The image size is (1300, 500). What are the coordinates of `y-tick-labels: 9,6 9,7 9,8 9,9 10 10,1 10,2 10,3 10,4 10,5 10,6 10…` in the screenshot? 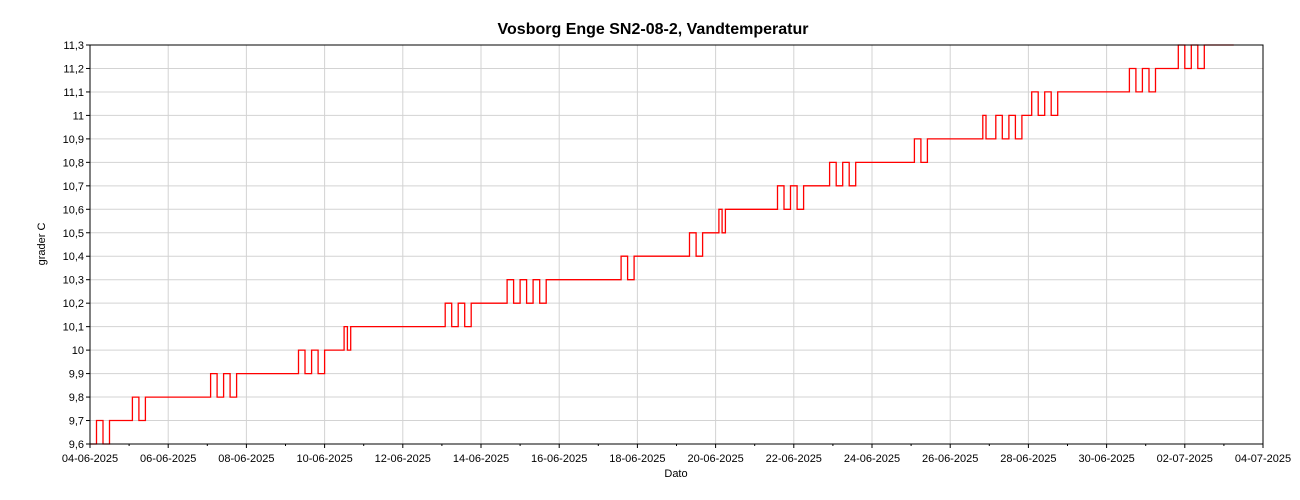 It's located at (76, 245).